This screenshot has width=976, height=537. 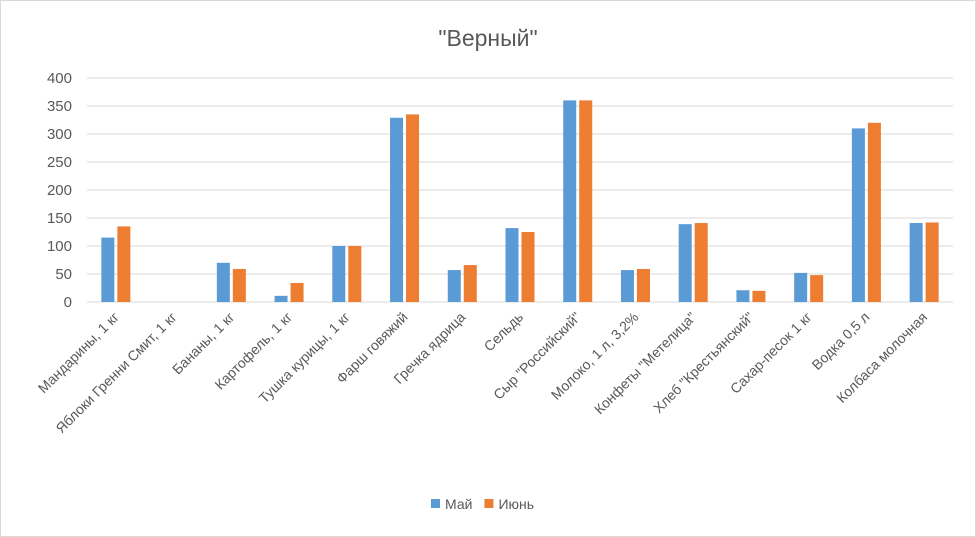 What do you see at coordinates (645, 363) in the screenshot?
I see `x-category-label: Конфеты "Метелица"` at bounding box center [645, 363].